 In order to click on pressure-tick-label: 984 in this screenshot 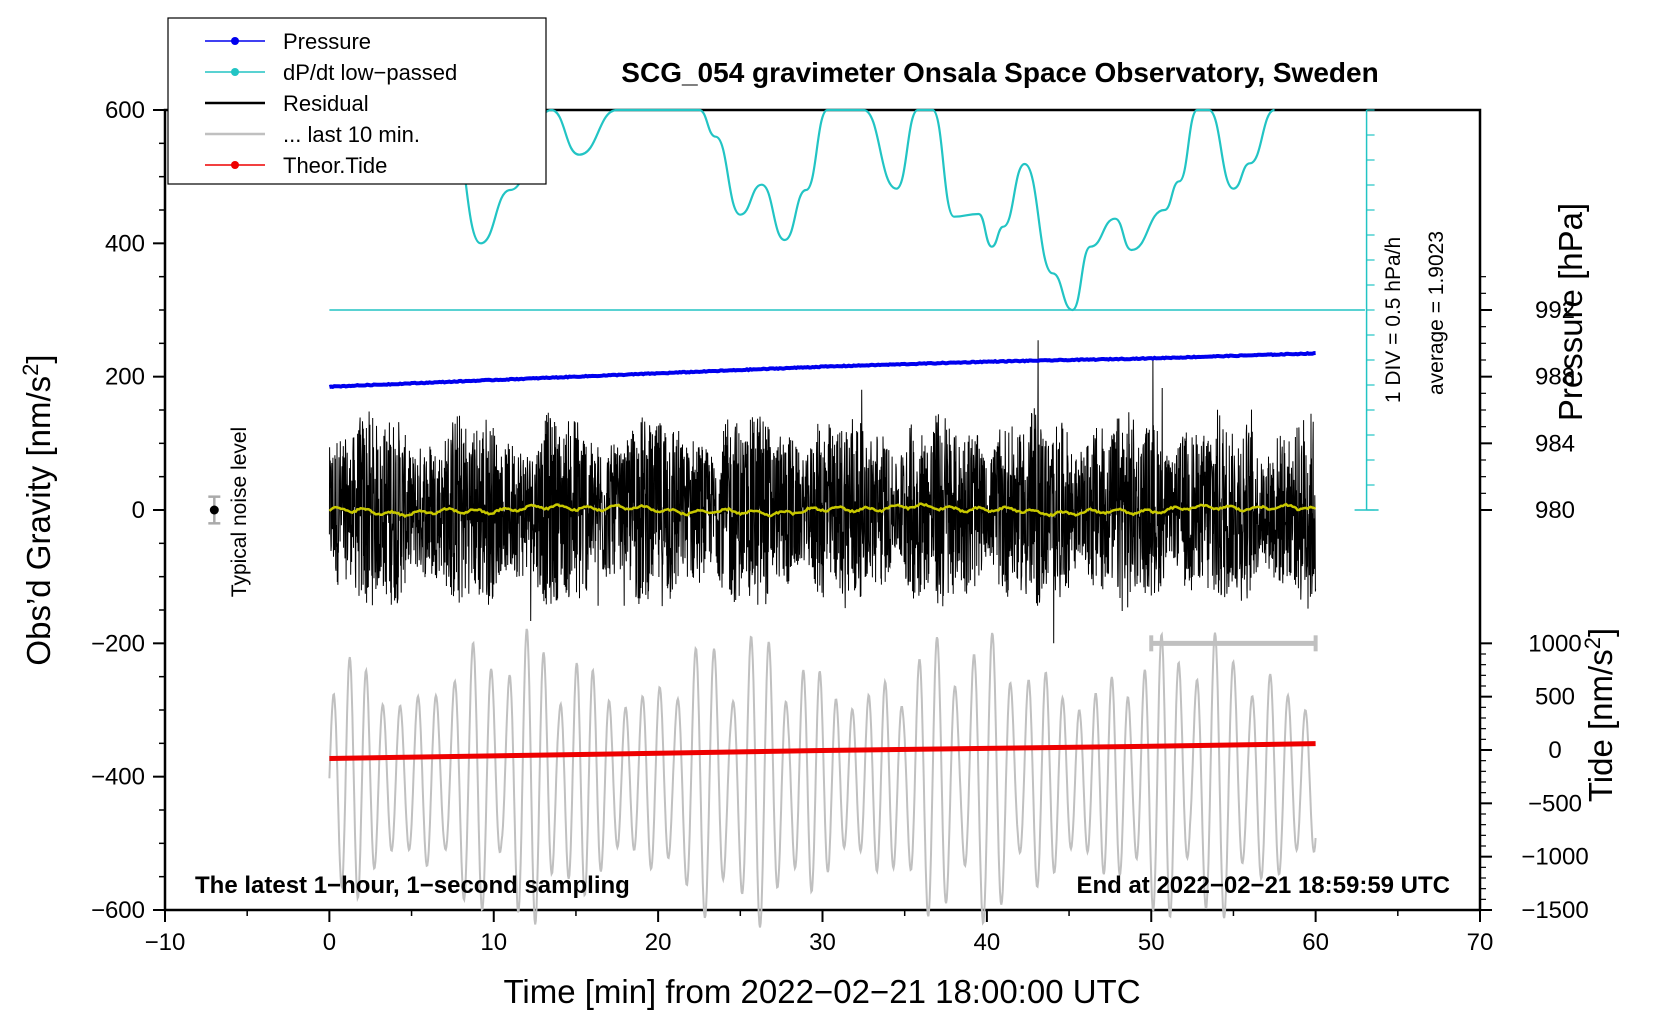, I will do `click(1555, 443)`.